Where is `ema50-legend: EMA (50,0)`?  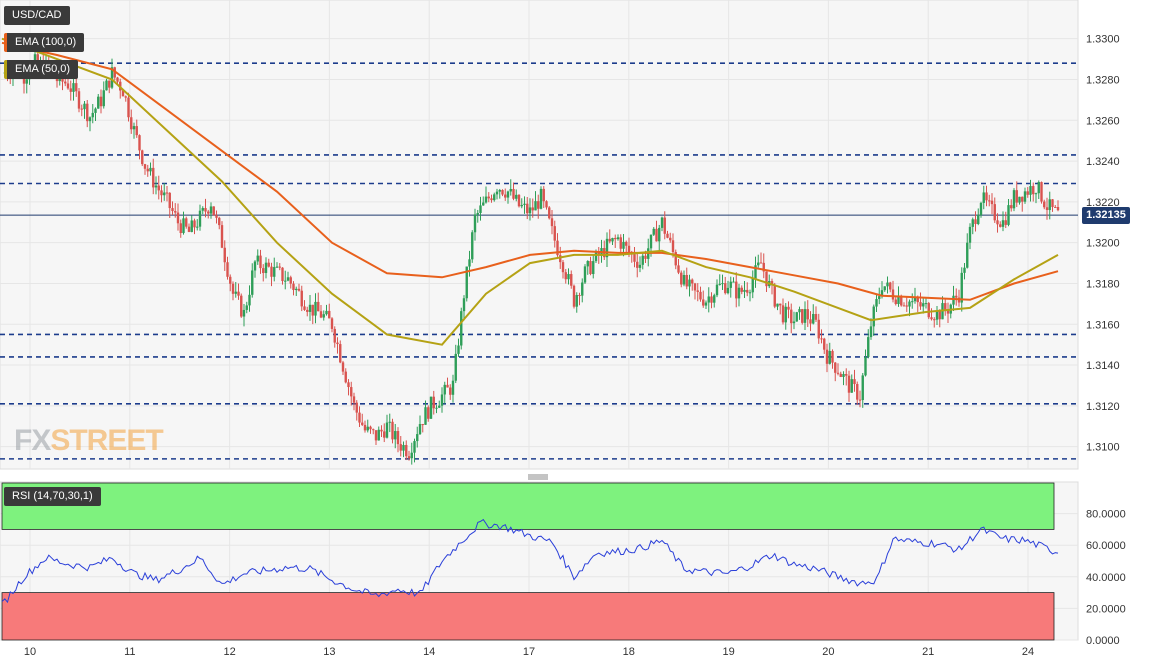 ema50-legend: EMA (50,0) is located at coordinates (41, 69).